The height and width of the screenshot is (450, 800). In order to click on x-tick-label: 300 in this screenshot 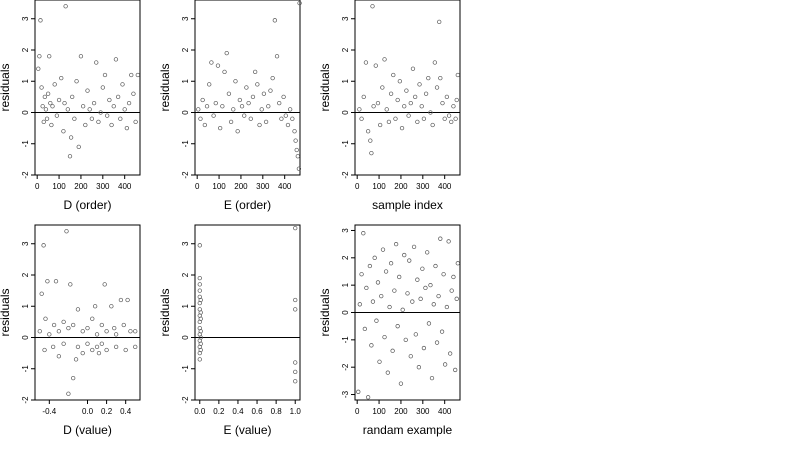, I will do `click(263, 186)`.